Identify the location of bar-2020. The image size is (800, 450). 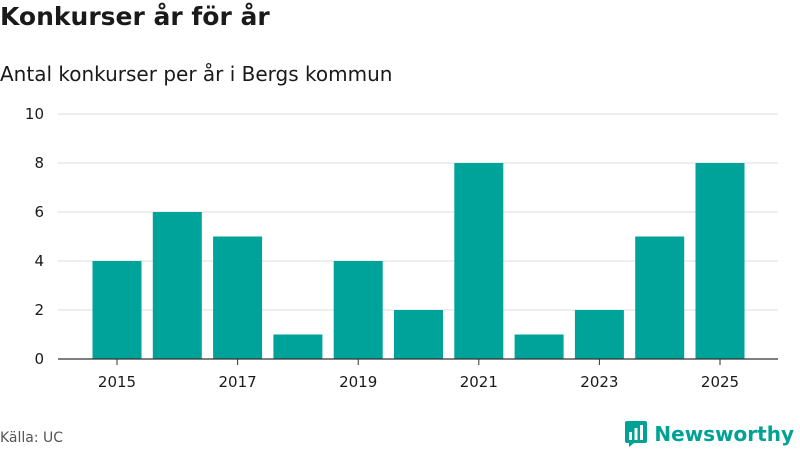
(418, 334).